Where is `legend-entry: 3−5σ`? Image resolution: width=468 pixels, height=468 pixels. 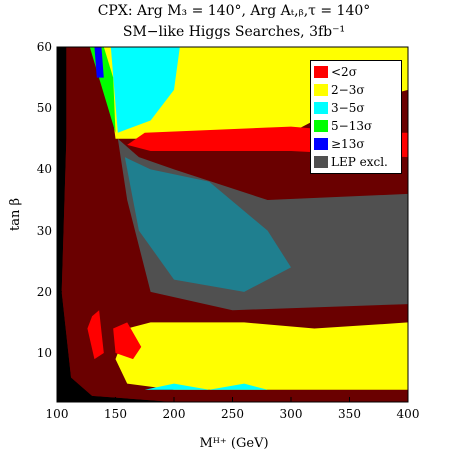
legend-entry: 3−5σ is located at coordinates (356, 108).